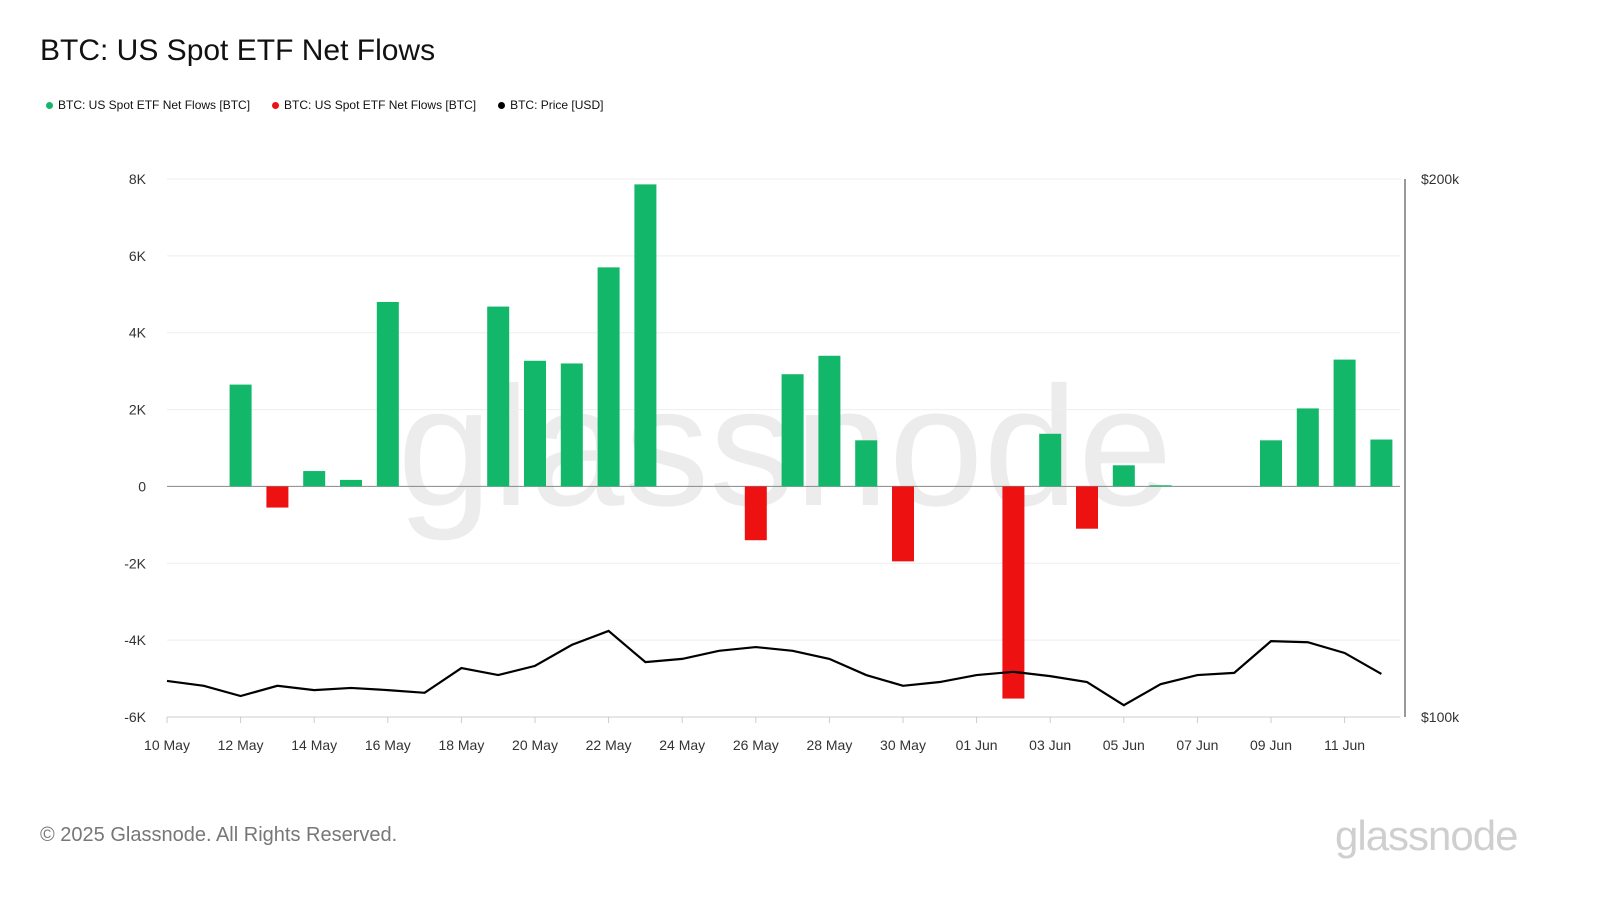 The height and width of the screenshot is (900, 1600). What do you see at coordinates (138, 333) in the screenshot?
I see `y-tick-label: 4K` at bounding box center [138, 333].